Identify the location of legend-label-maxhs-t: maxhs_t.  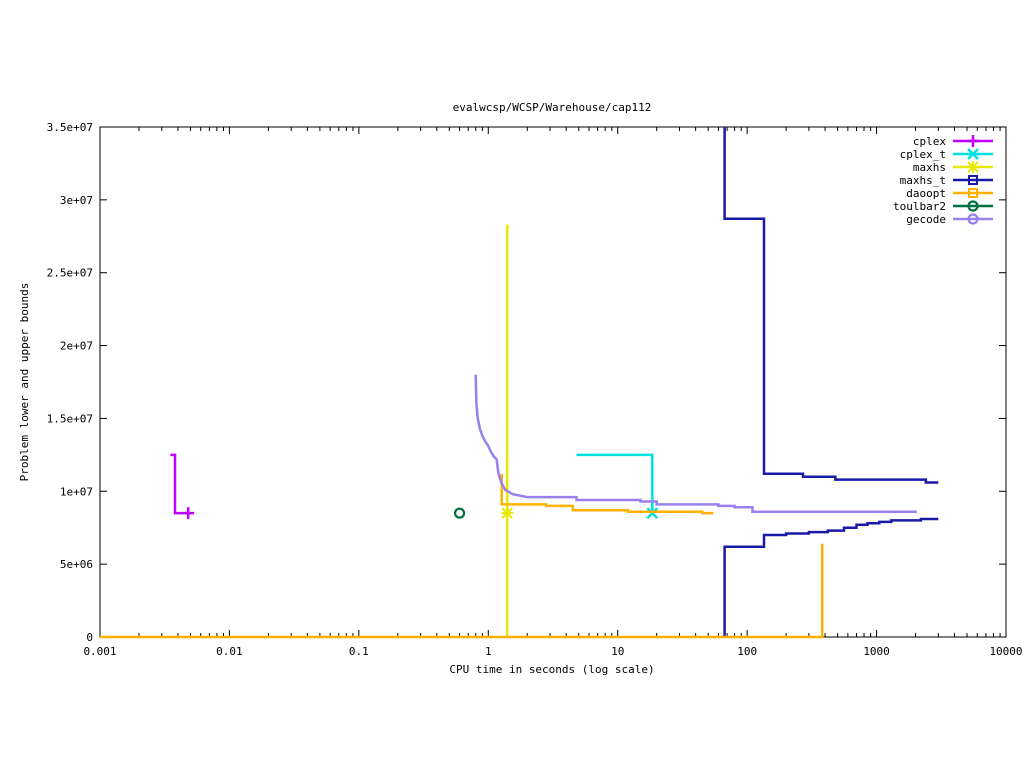
(923, 180).